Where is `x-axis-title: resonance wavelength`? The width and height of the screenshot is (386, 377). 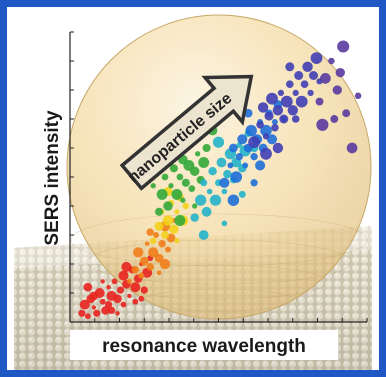 x-axis-title: resonance wavelength is located at coordinates (204, 346).